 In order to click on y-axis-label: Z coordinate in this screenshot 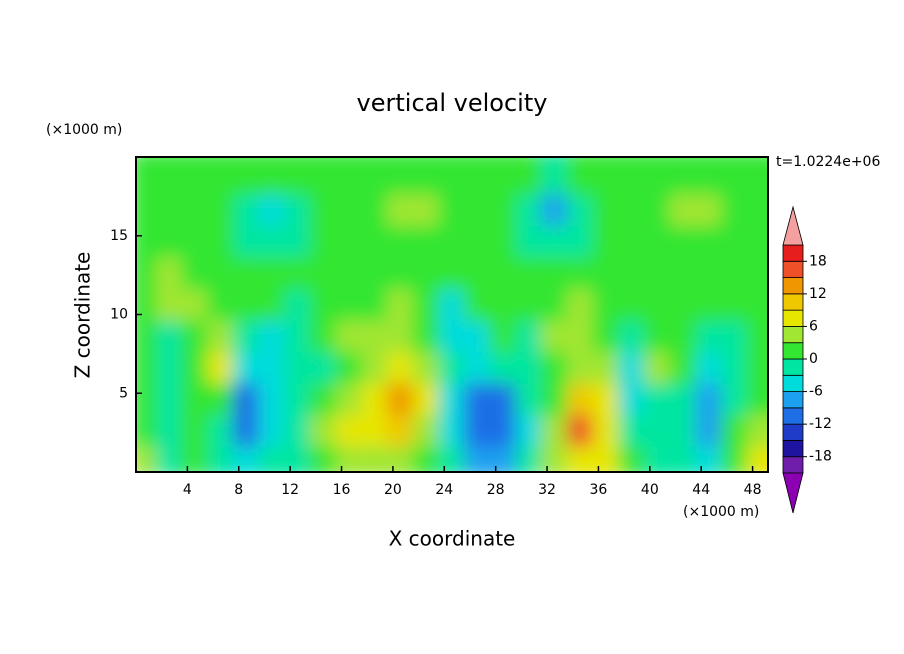, I will do `click(83, 315)`.